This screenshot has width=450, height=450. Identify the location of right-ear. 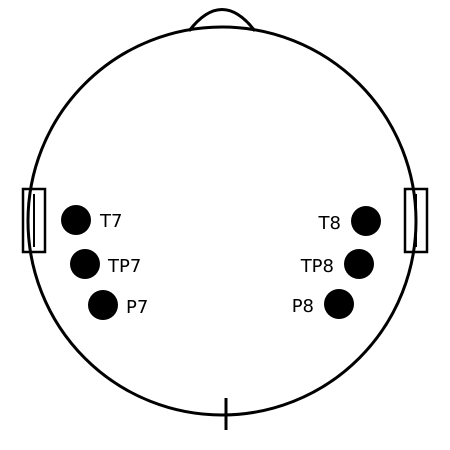
(416, 220).